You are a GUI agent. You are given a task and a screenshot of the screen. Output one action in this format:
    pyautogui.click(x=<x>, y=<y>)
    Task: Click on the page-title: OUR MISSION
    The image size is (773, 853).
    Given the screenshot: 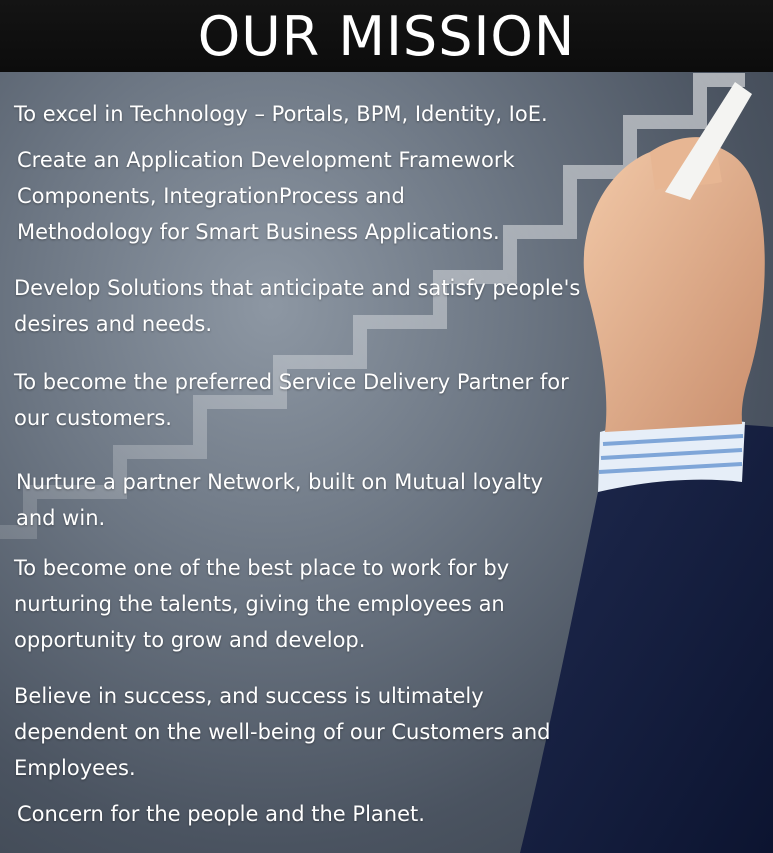 What is the action you would take?
    pyautogui.click(x=386, y=36)
    